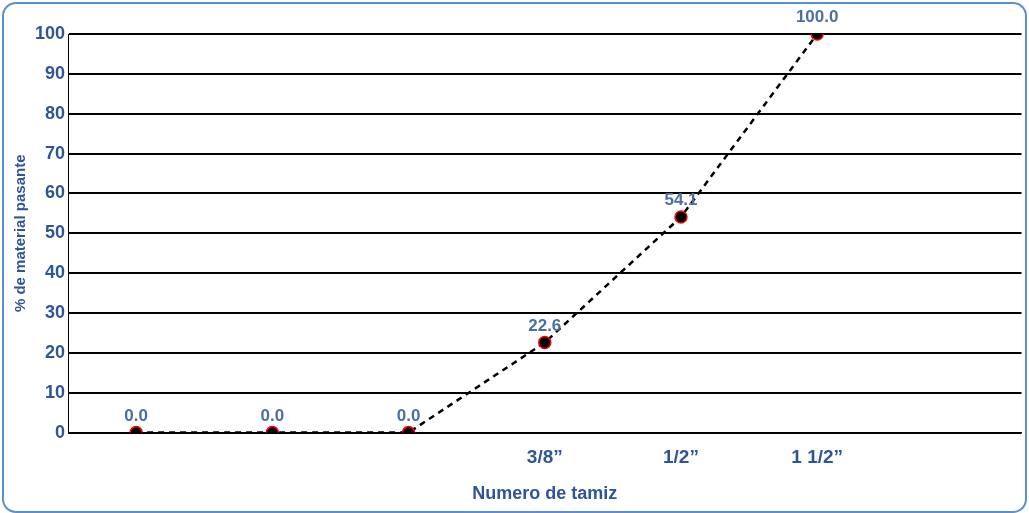 This screenshot has height=513, width=1029. What do you see at coordinates (681, 457) in the screenshot?
I see `x-tick-label: 1/2”` at bounding box center [681, 457].